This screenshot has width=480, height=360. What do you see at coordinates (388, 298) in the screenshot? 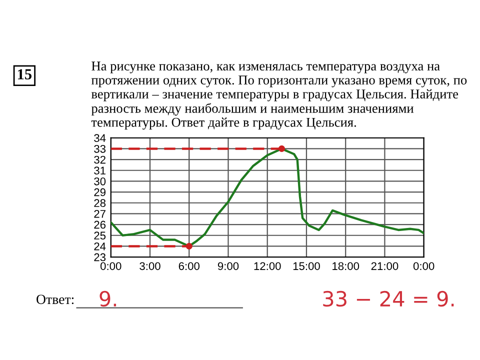
I see `text: 33 − 24 = 9.` at bounding box center [388, 298].